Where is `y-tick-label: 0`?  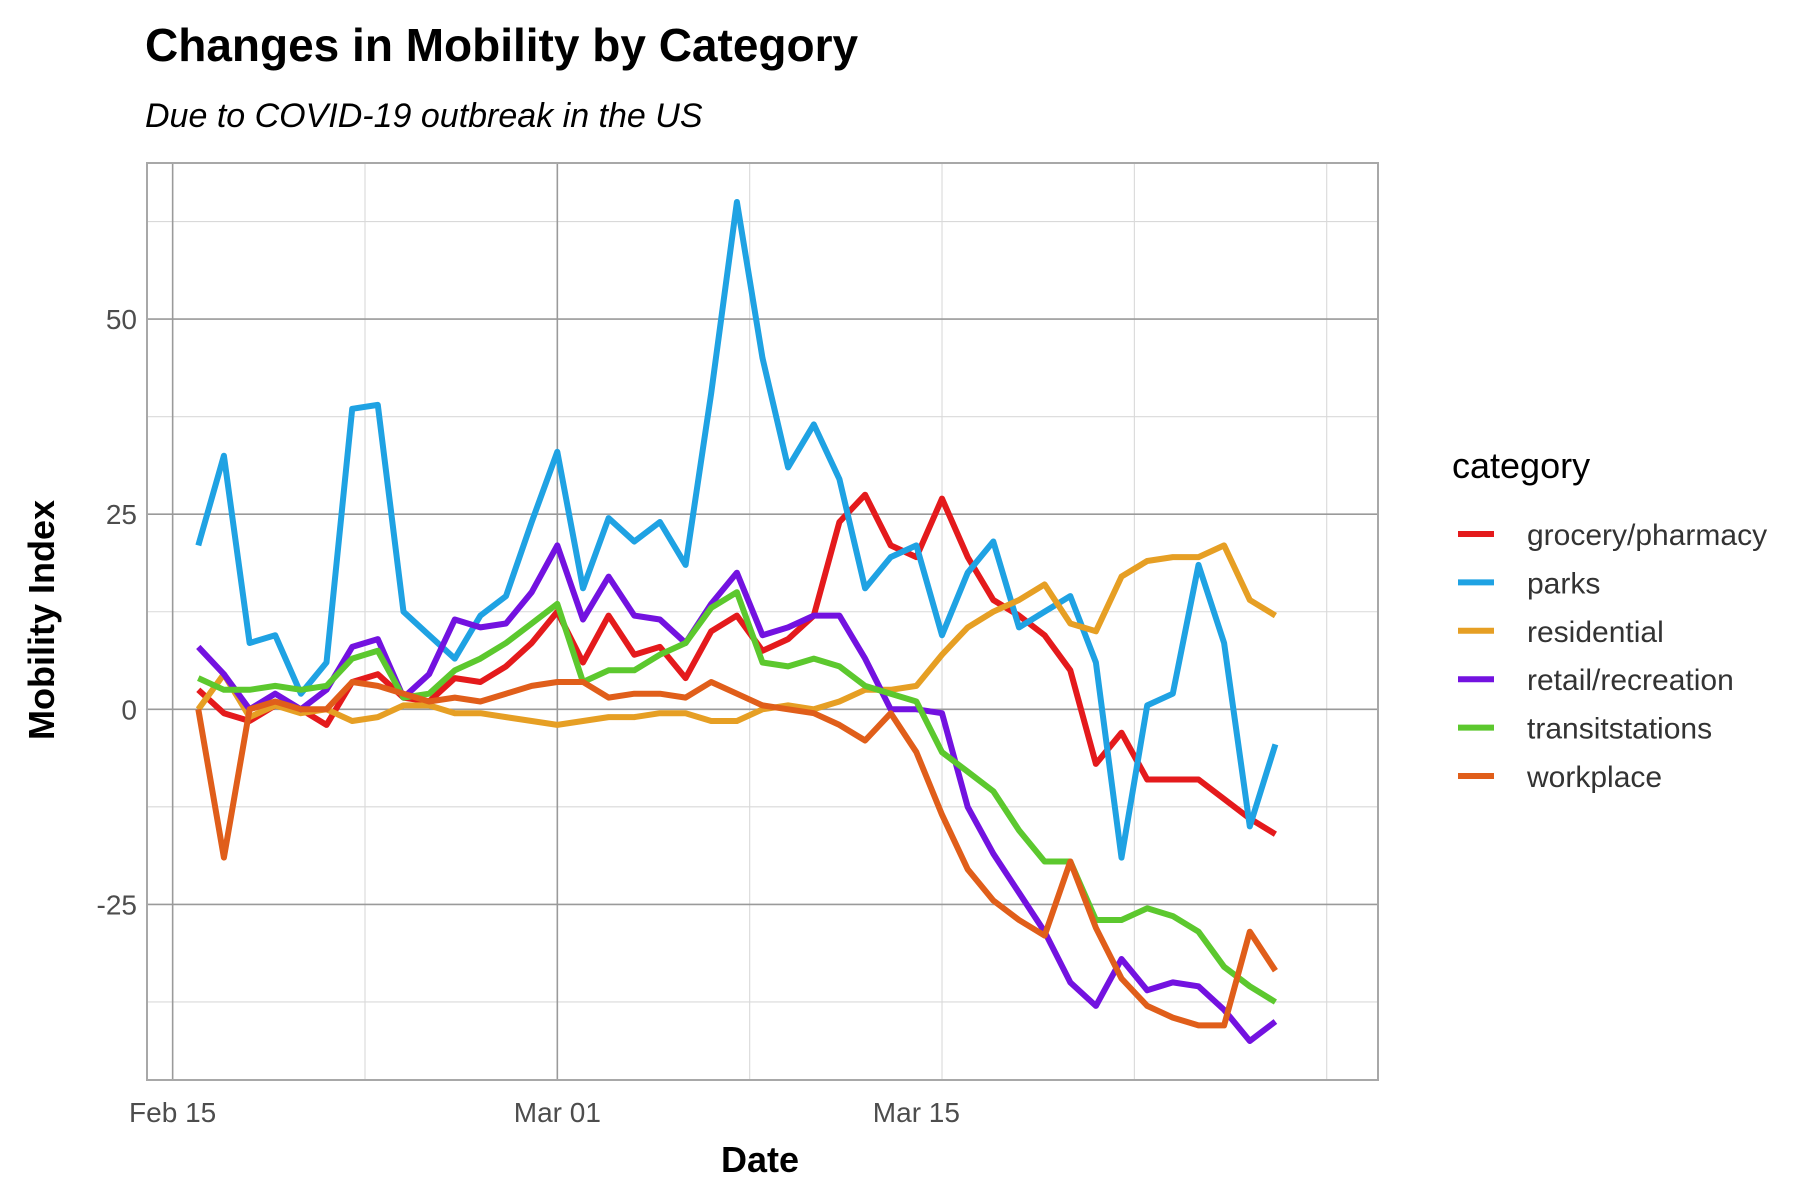 y-tick-label: 0 is located at coordinates (129, 709).